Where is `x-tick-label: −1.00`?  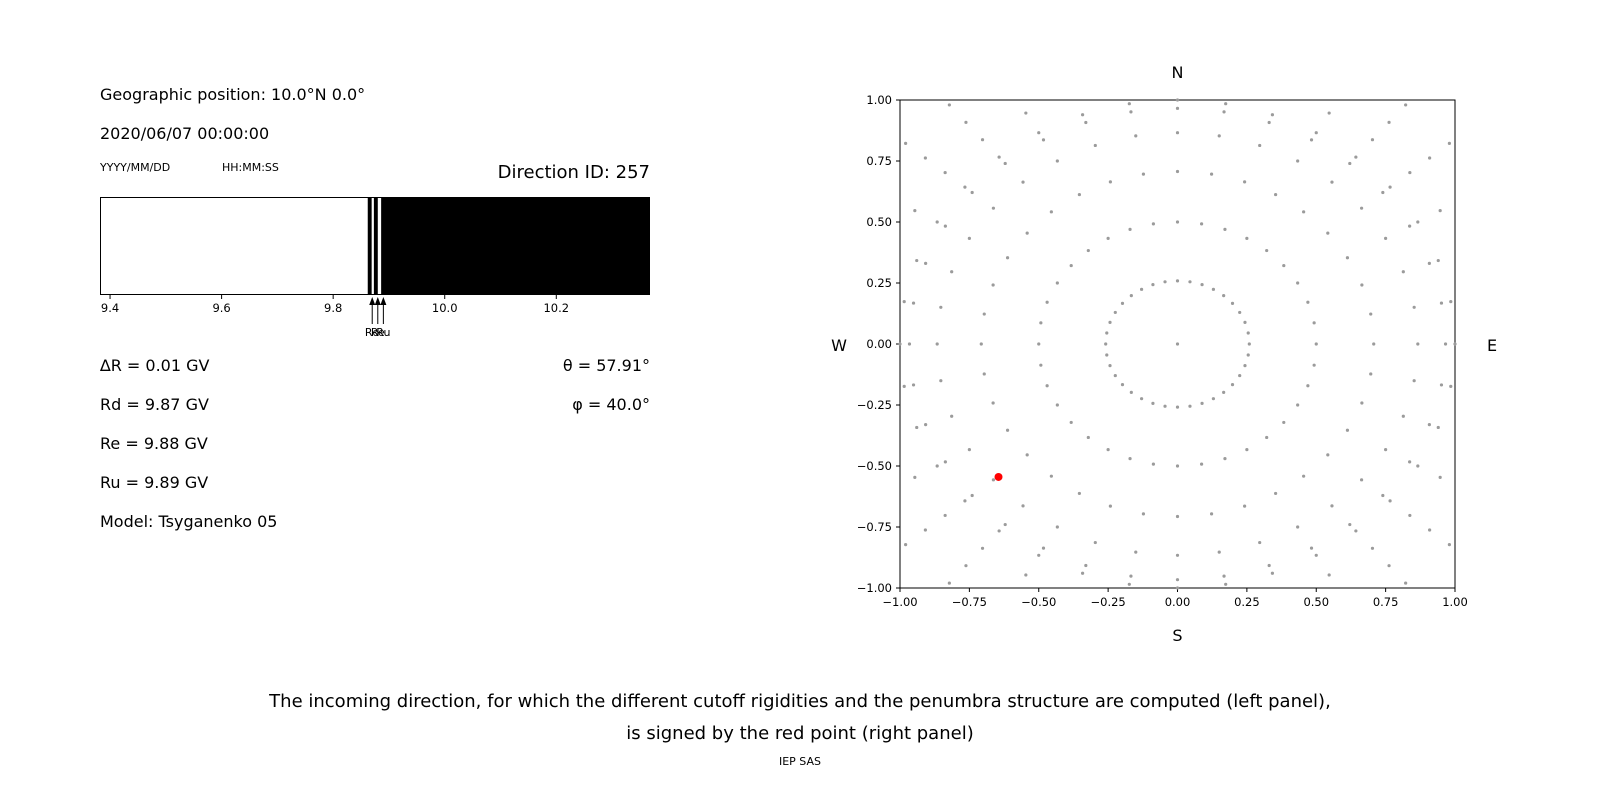
x-tick-label: −1.00 is located at coordinates (899, 602).